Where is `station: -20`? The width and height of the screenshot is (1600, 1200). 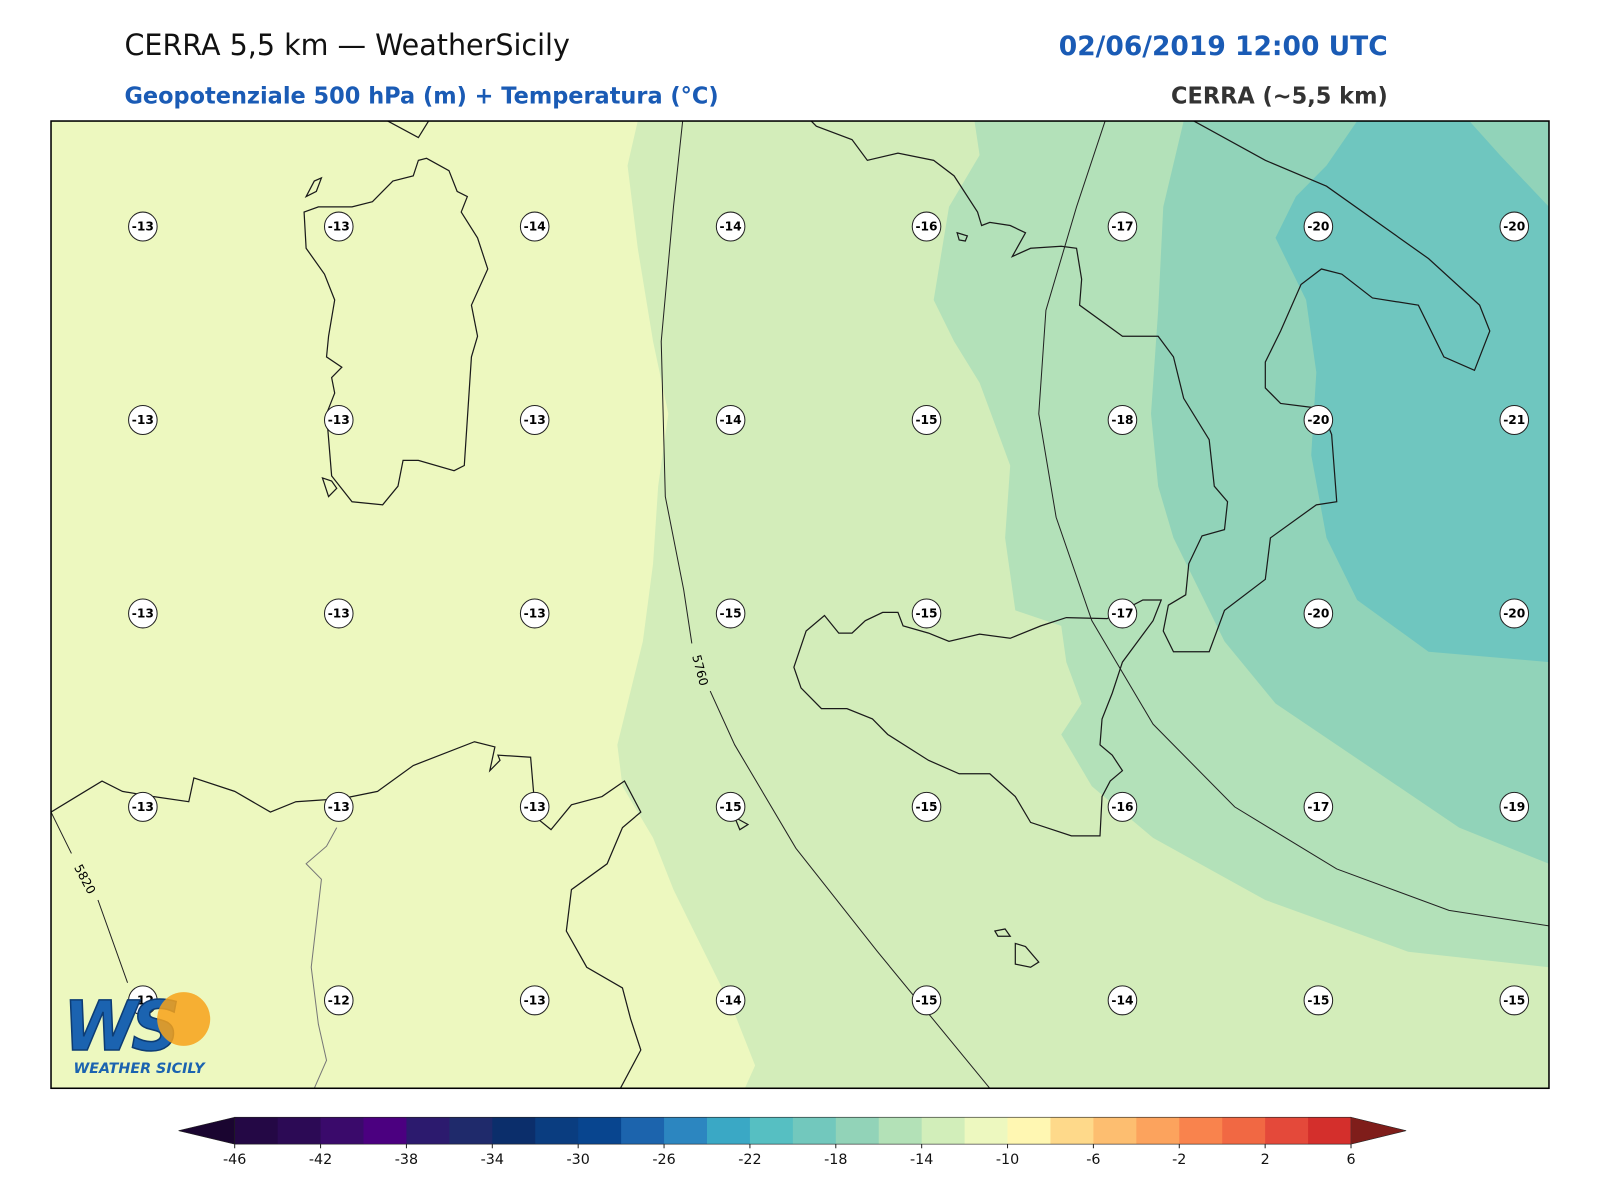 station: -20 is located at coordinates (1514, 613).